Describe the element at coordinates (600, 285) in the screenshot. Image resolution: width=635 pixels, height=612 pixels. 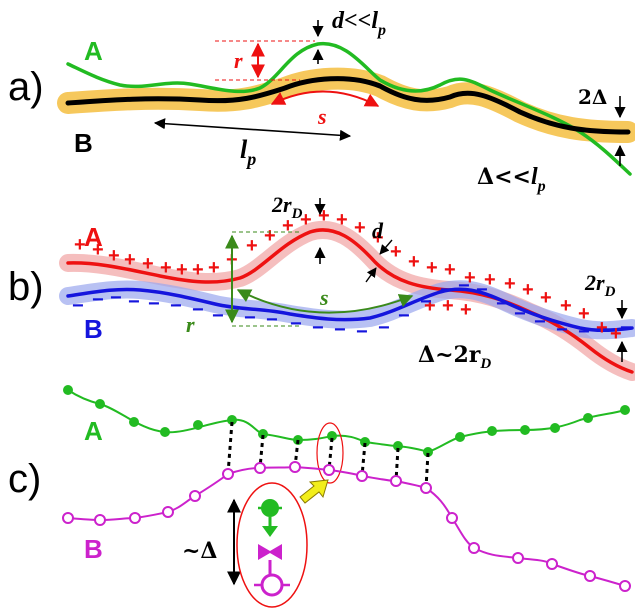
I see `two-rd-right-label: 2rD` at that location.